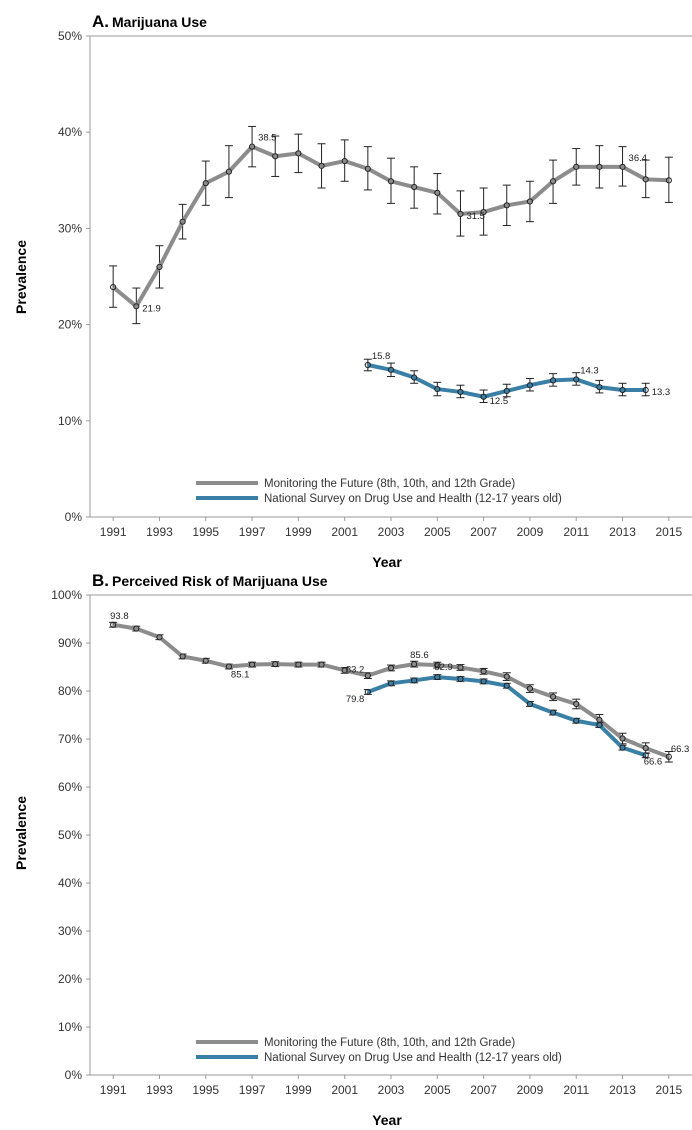 The height and width of the screenshot is (1130, 692). Describe the element at coordinates (391, 1090) in the screenshot. I see `panel-b-x-tick-label: 2003` at that location.